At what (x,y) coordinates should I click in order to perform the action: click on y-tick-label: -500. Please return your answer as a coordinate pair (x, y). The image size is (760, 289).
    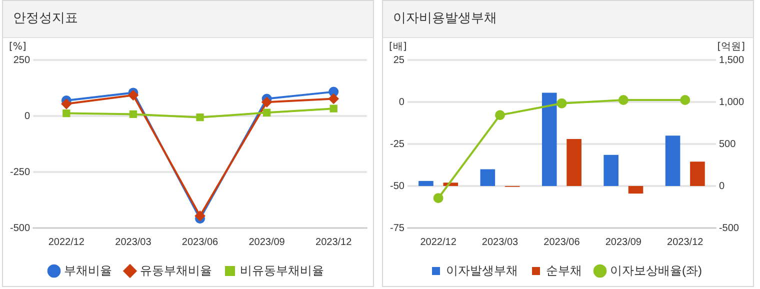
    Looking at the image, I should click on (20, 228).